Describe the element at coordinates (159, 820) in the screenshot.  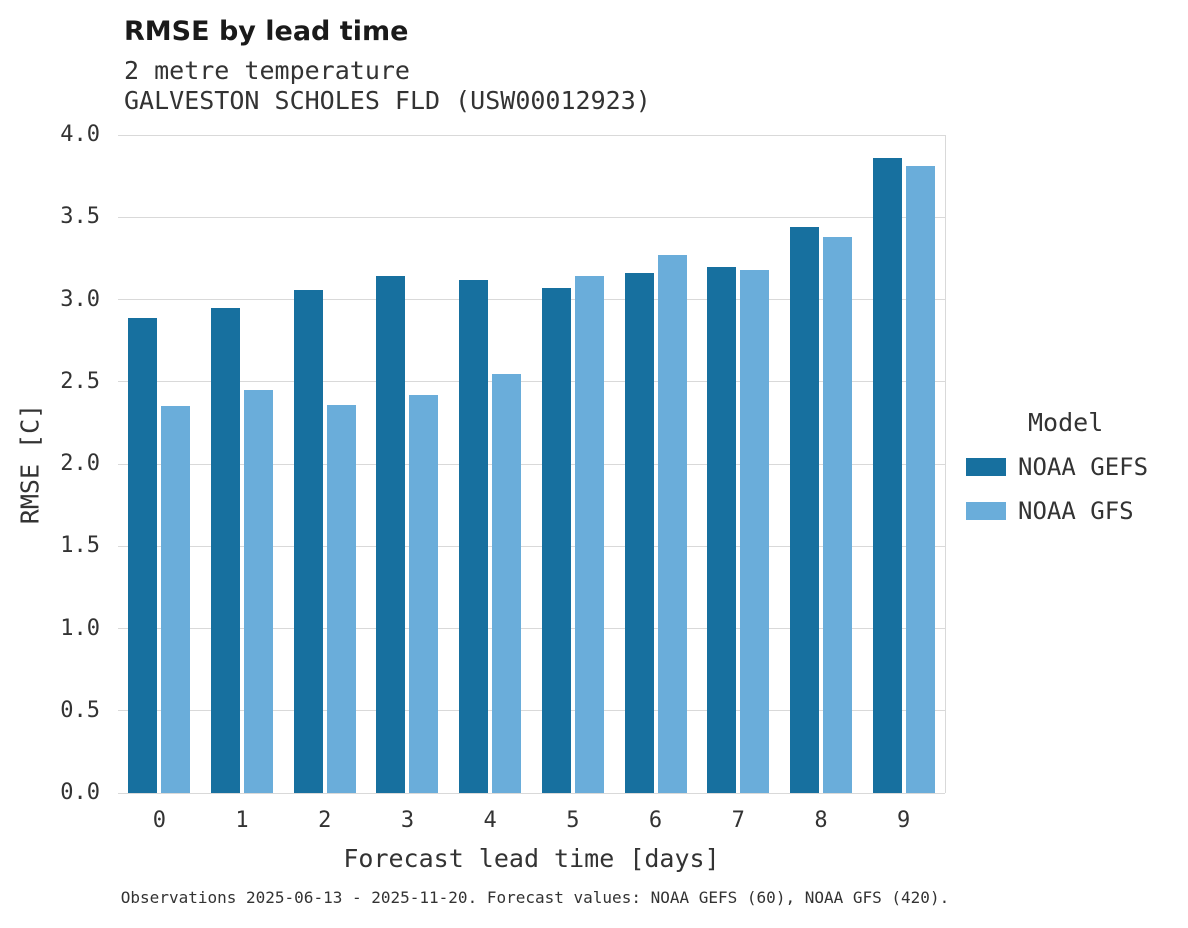
I see `x-tick-label: 0` at that location.